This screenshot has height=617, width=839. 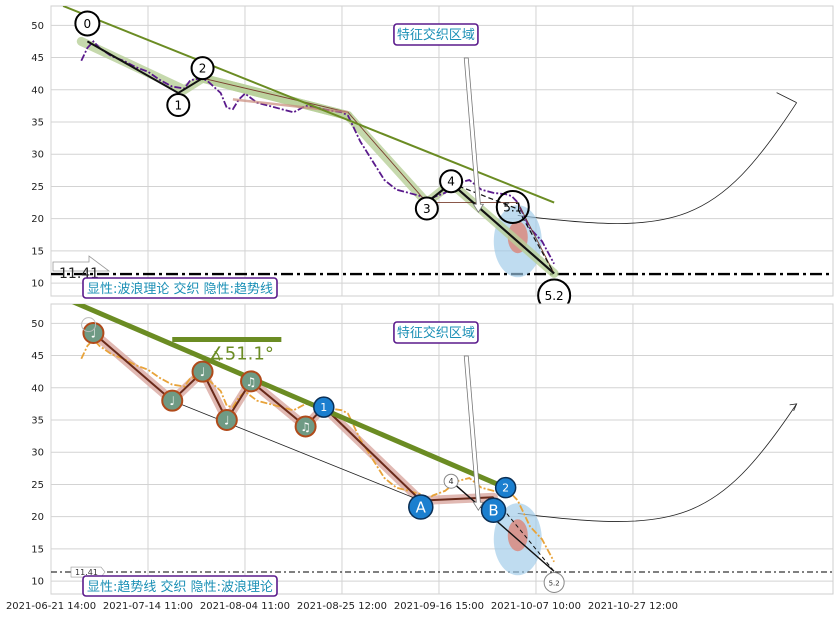 I want to click on wave-point-label: 4, so click(x=451, y=182).